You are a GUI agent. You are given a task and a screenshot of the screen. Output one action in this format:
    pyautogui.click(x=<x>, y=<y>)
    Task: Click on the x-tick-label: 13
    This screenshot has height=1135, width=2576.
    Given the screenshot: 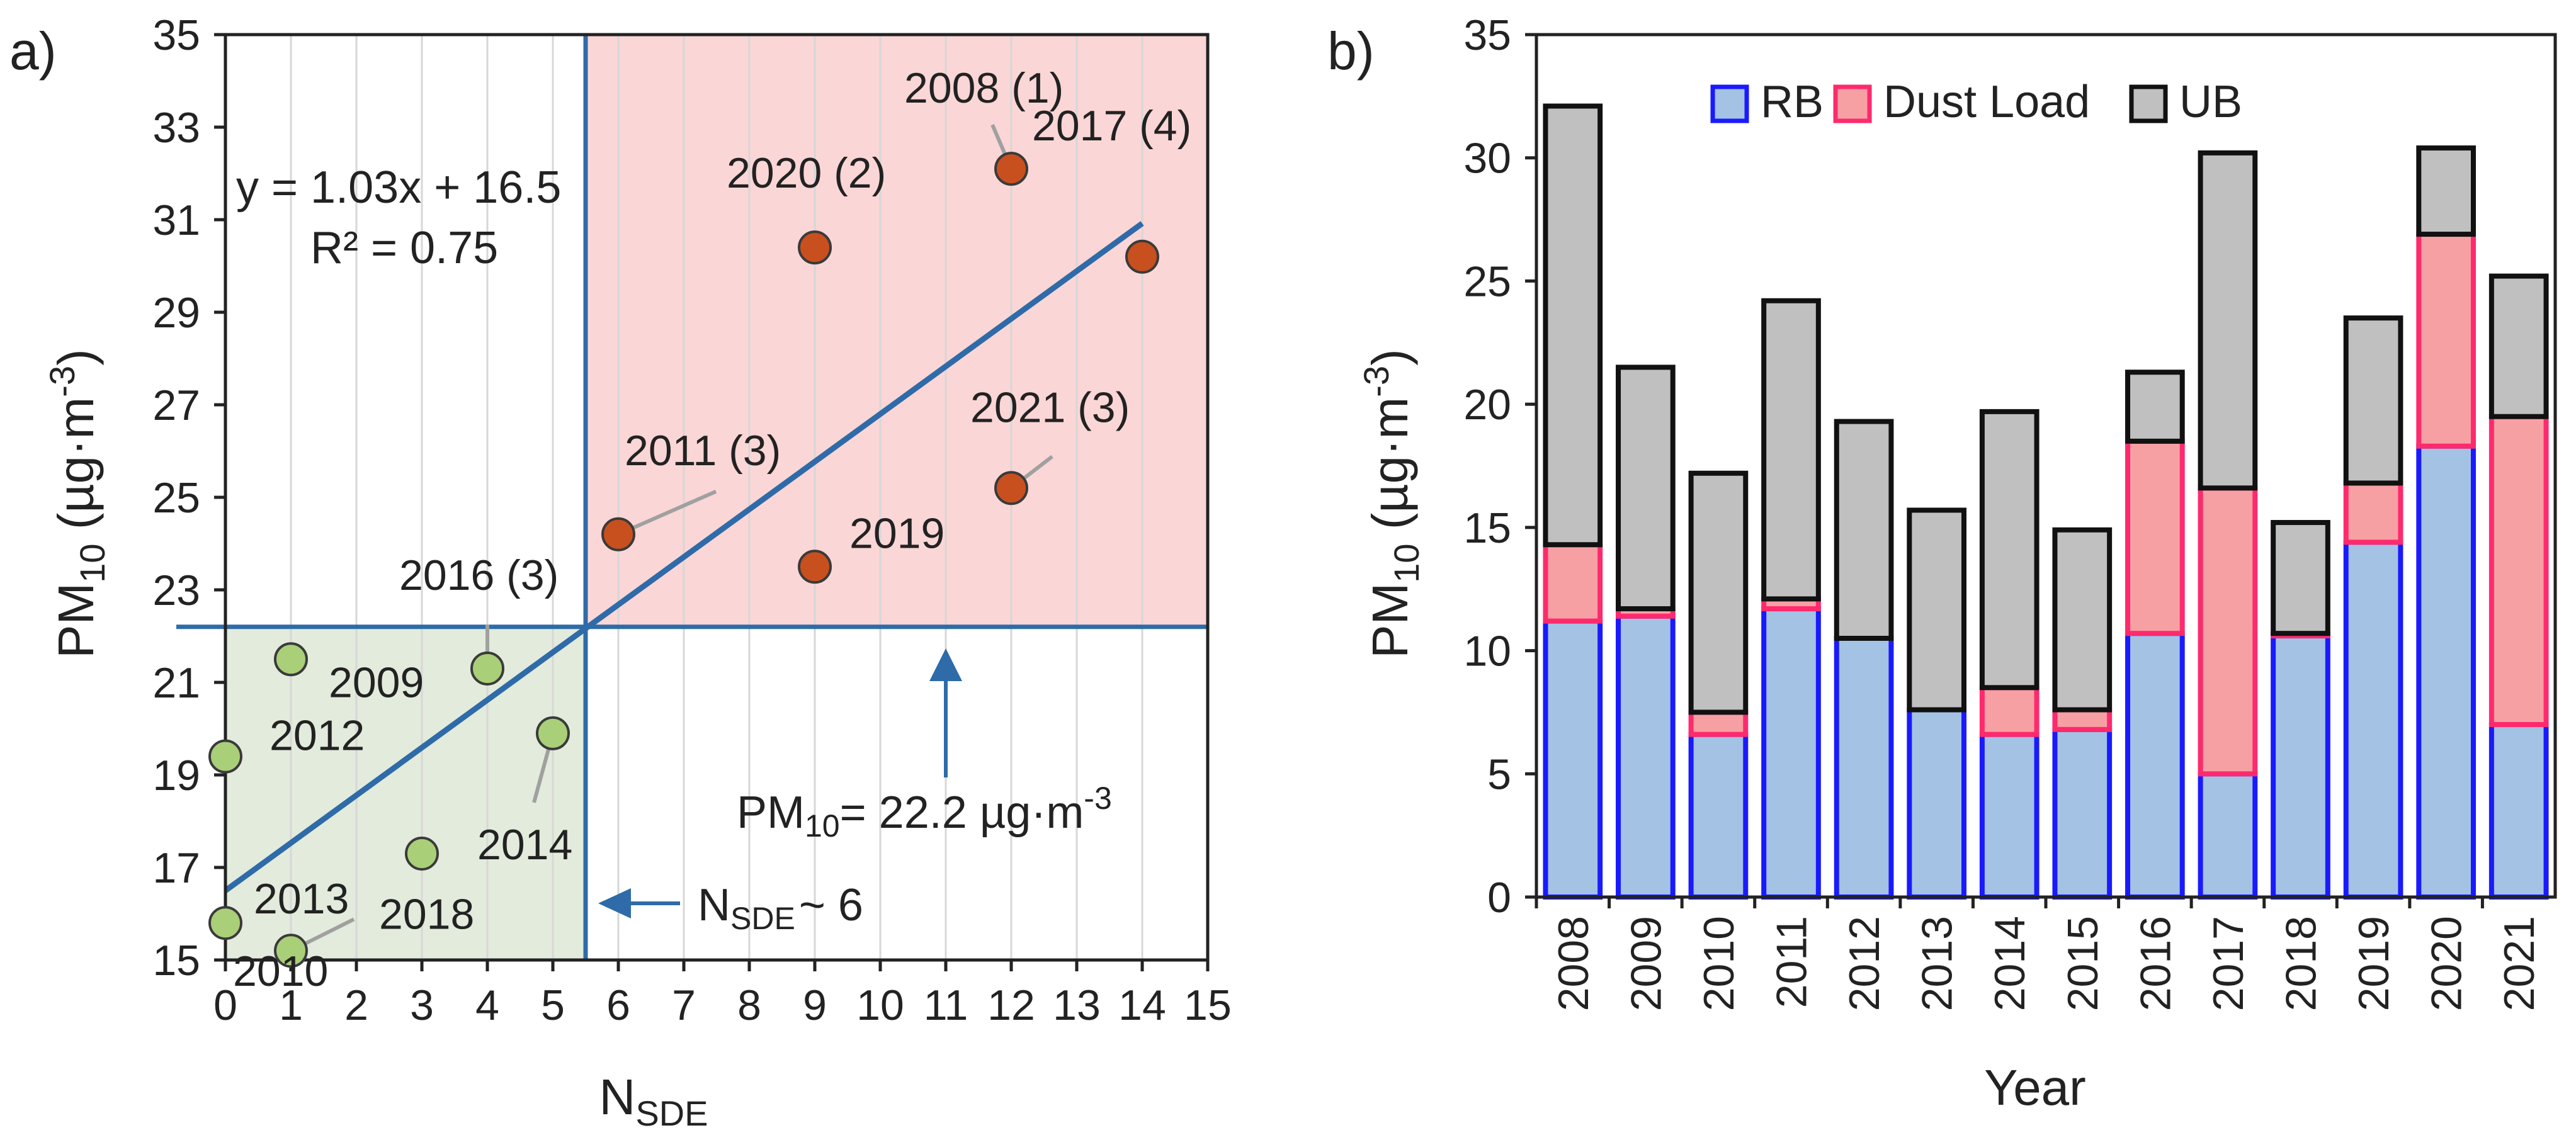 What is the action you would take?
    pyautogui.click(x=1077, y=1005)
    